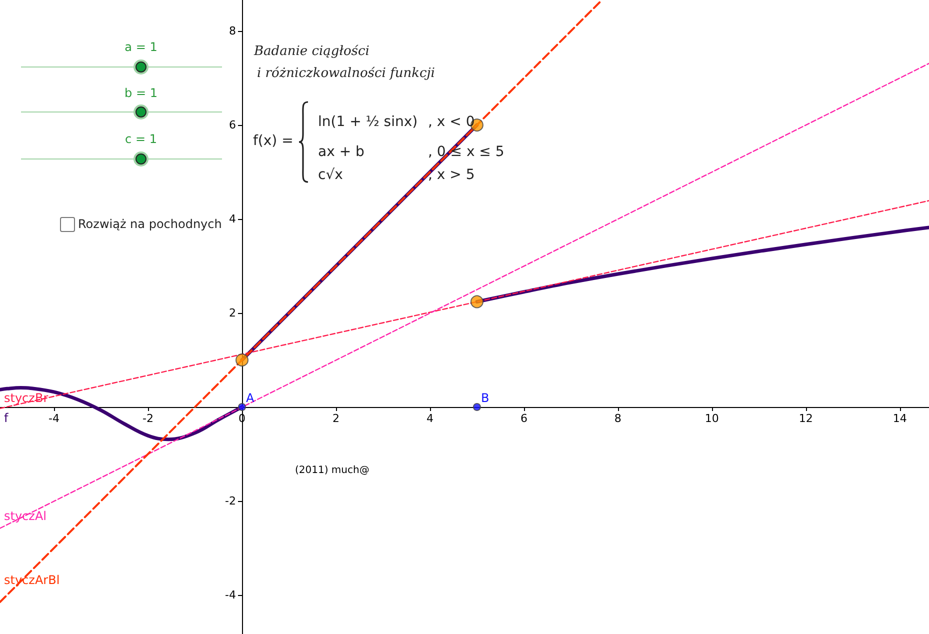  I want to click on annotation: ln(1 + ½ sinx), so click(368, 122).